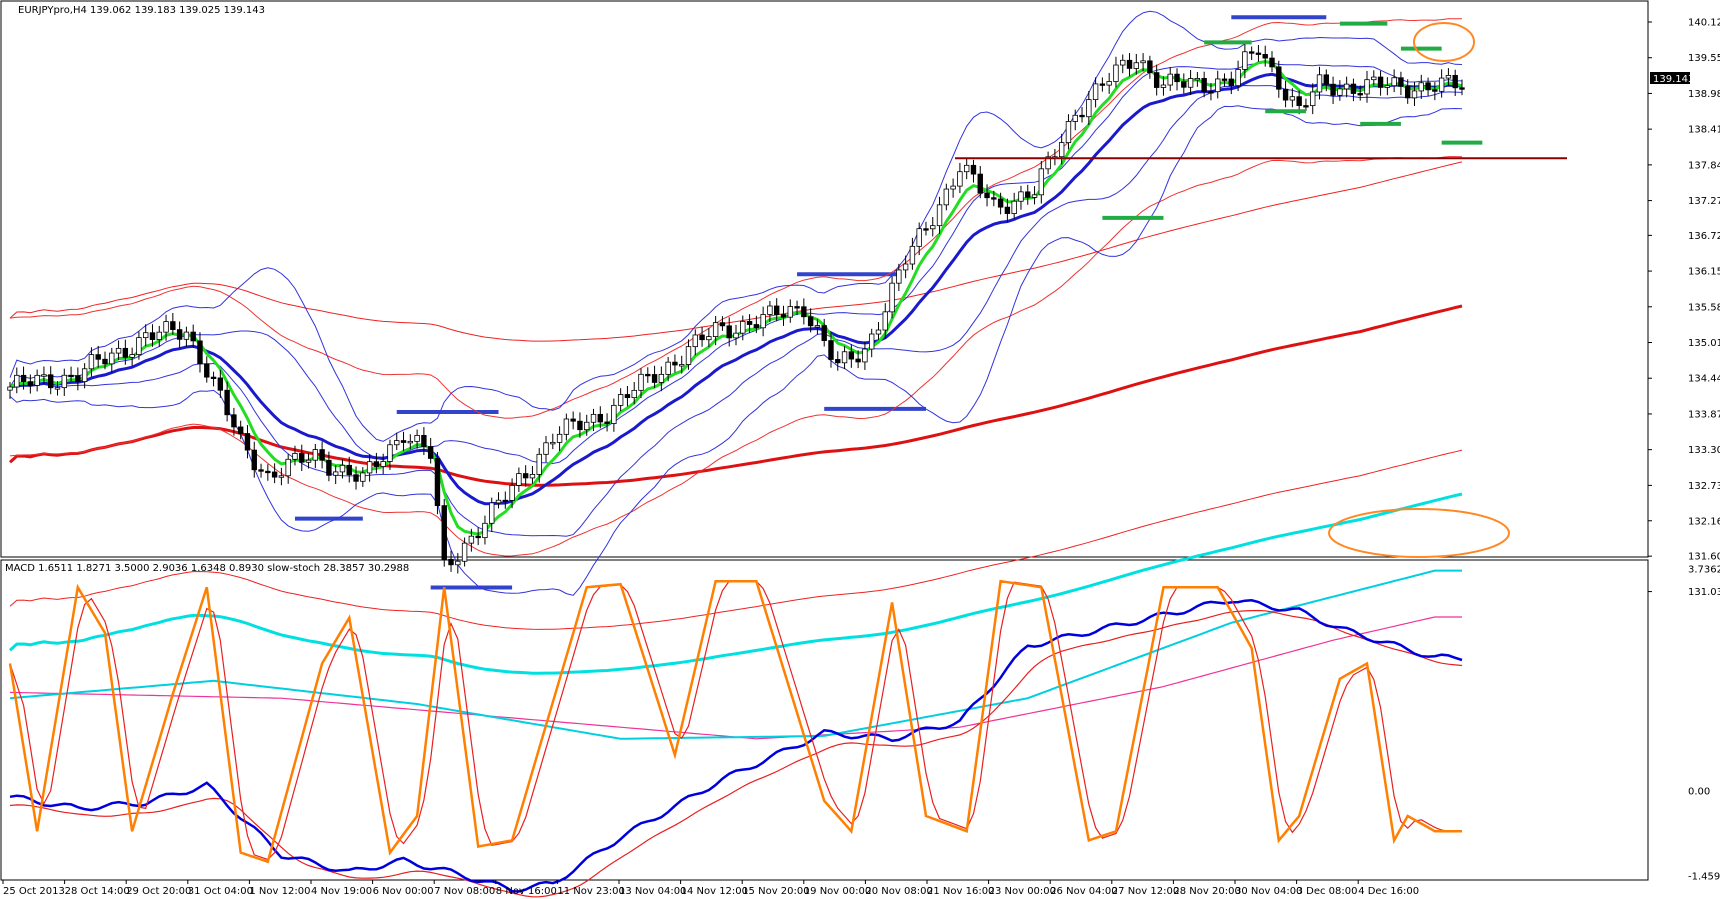  What do you see at coordinates (1704, 343) in the screenshot?
I see `price-tick-label: 135.010` at bounding box center [1704, 343].